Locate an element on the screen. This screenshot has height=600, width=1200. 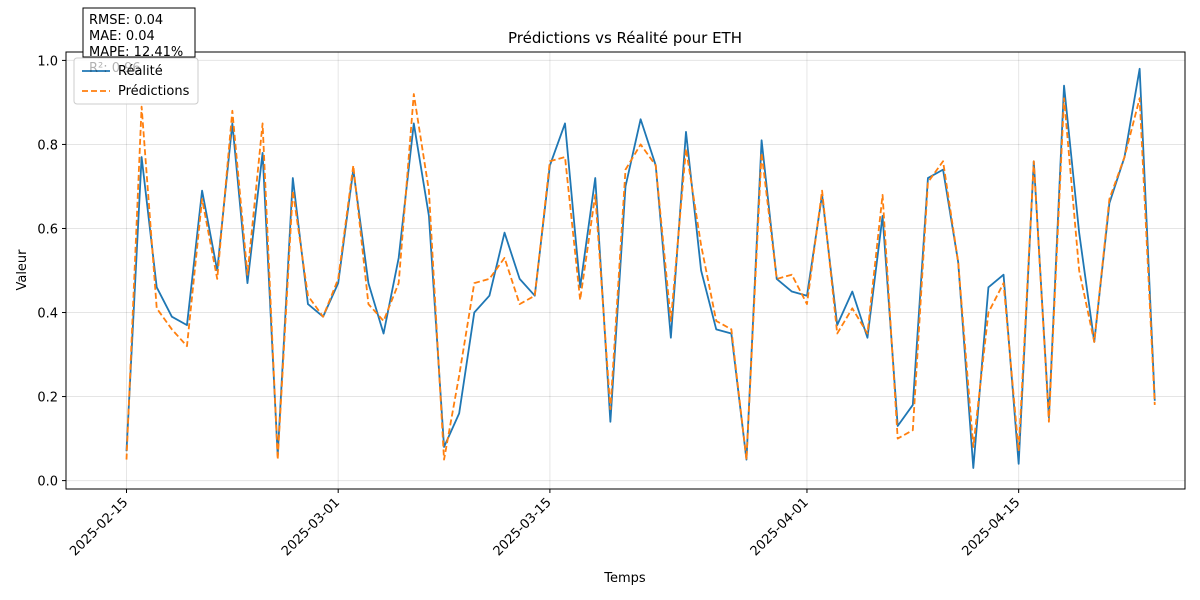
y-tick-label: 0.8 is located at coordinates (47, 145).